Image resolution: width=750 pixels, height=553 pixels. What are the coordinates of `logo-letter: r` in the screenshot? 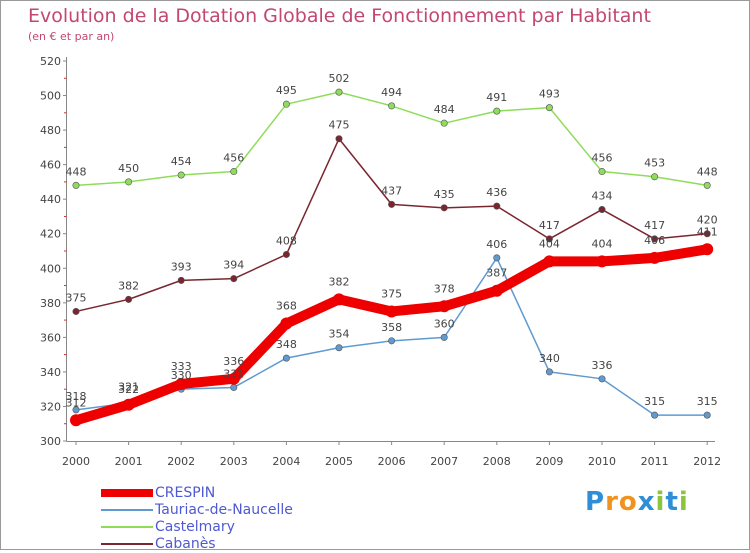 It's located at (612, 502).